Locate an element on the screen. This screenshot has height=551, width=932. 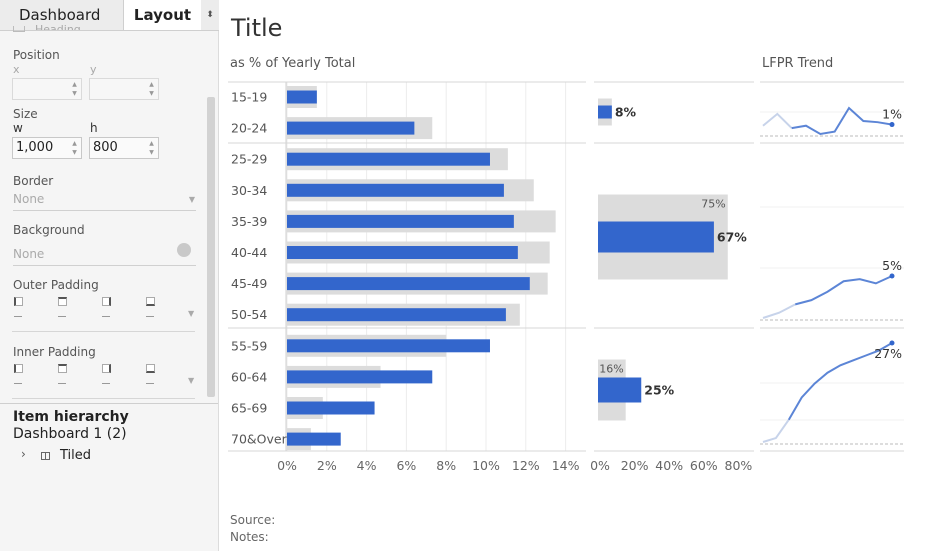
pane-tab-bar: Dashboard Layout ⬍ is located at coordinates (109, 15).